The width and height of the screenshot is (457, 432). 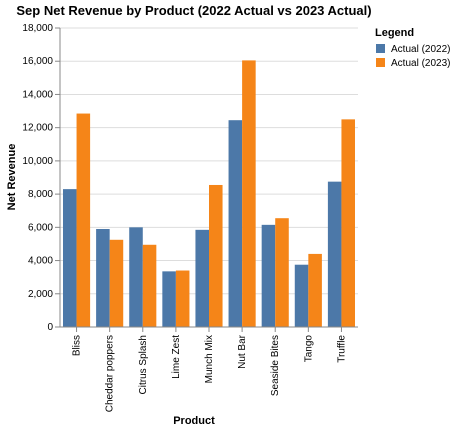 I want to click on y-tick-label: 4,000, so click(x=40, y=261).